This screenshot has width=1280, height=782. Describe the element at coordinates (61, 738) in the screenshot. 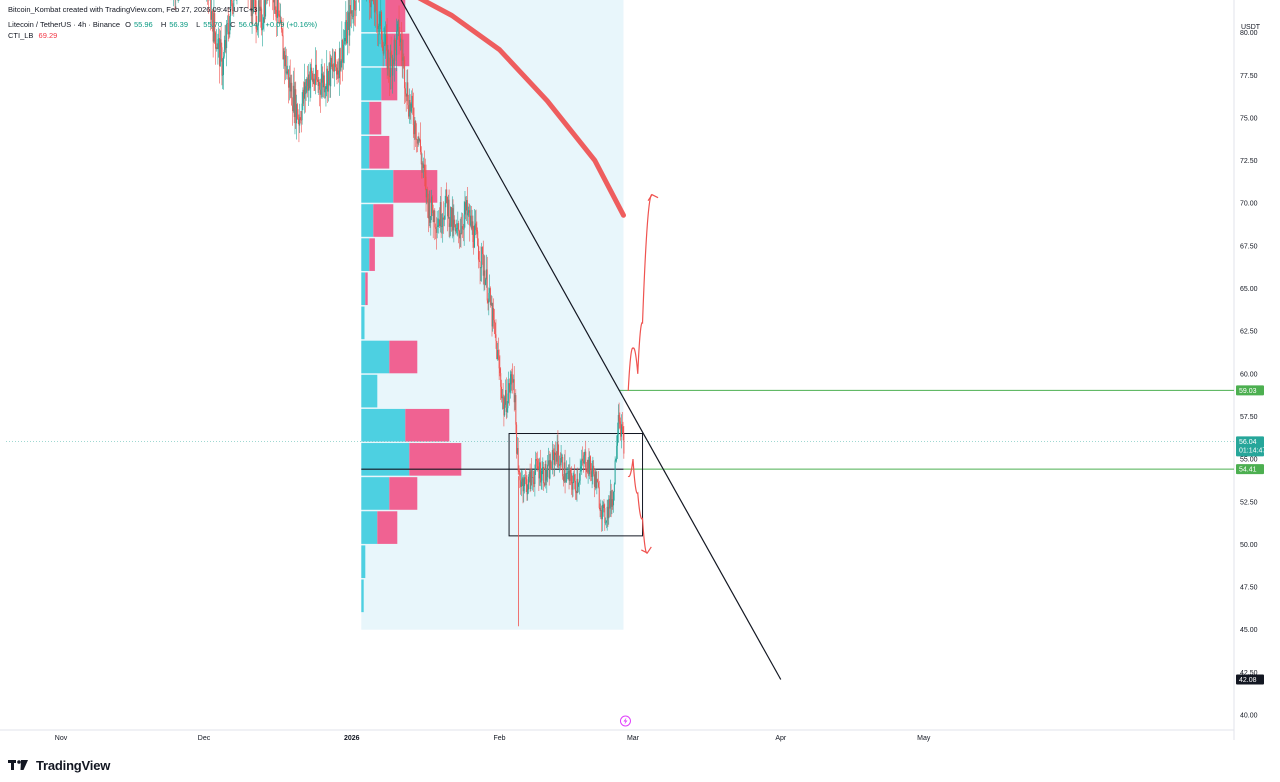

I see `time-axis-label: Nov` at that location.